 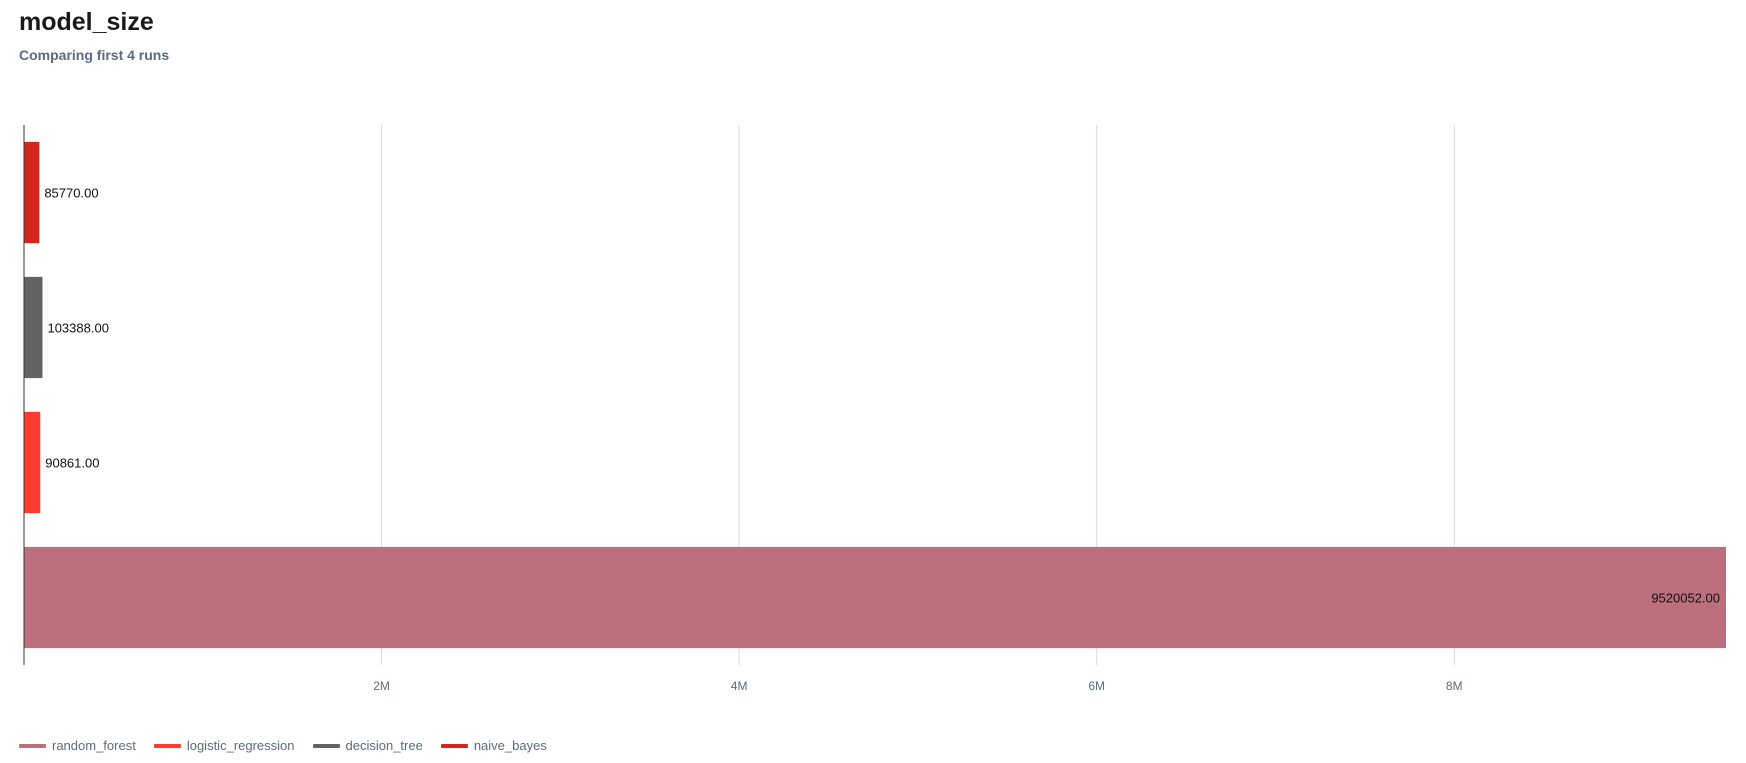 I want to click on data-label-decision-tree: 103388.00, so click(x=77, y=328).